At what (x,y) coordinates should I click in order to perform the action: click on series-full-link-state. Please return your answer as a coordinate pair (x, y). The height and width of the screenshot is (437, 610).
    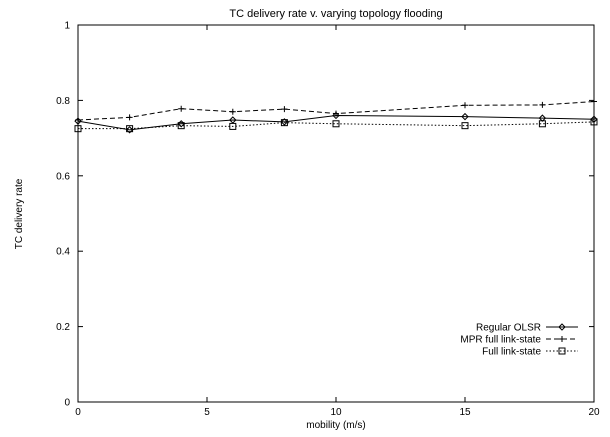
    Looking at the image, I should click on (336, 125).